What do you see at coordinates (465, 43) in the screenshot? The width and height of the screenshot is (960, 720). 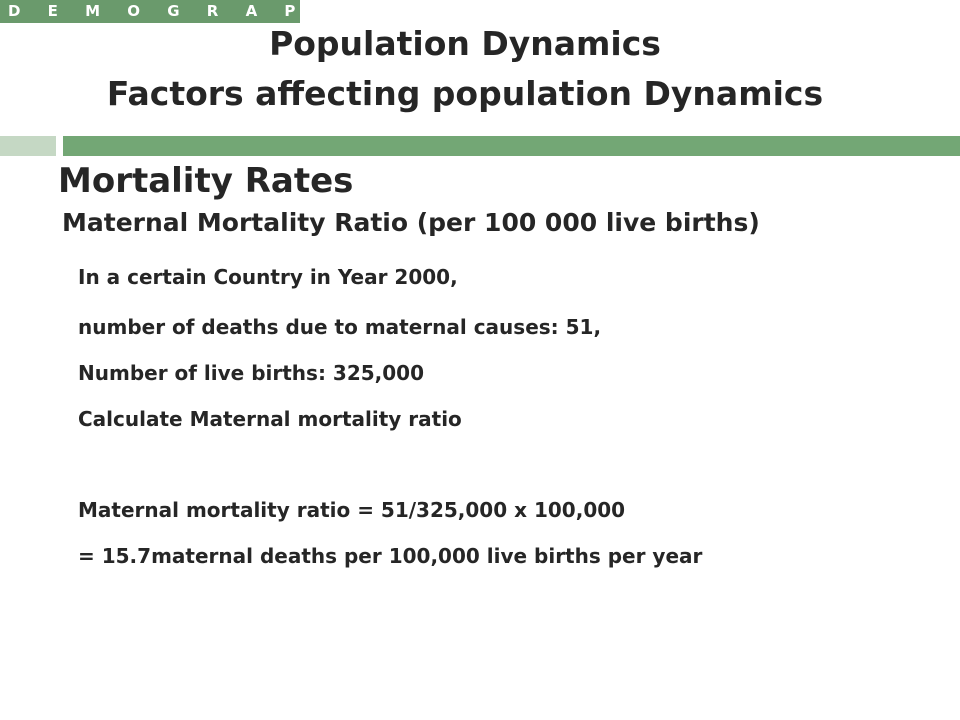 I see `slide-title: Population Dynamics` at bounding box center [465, 43].